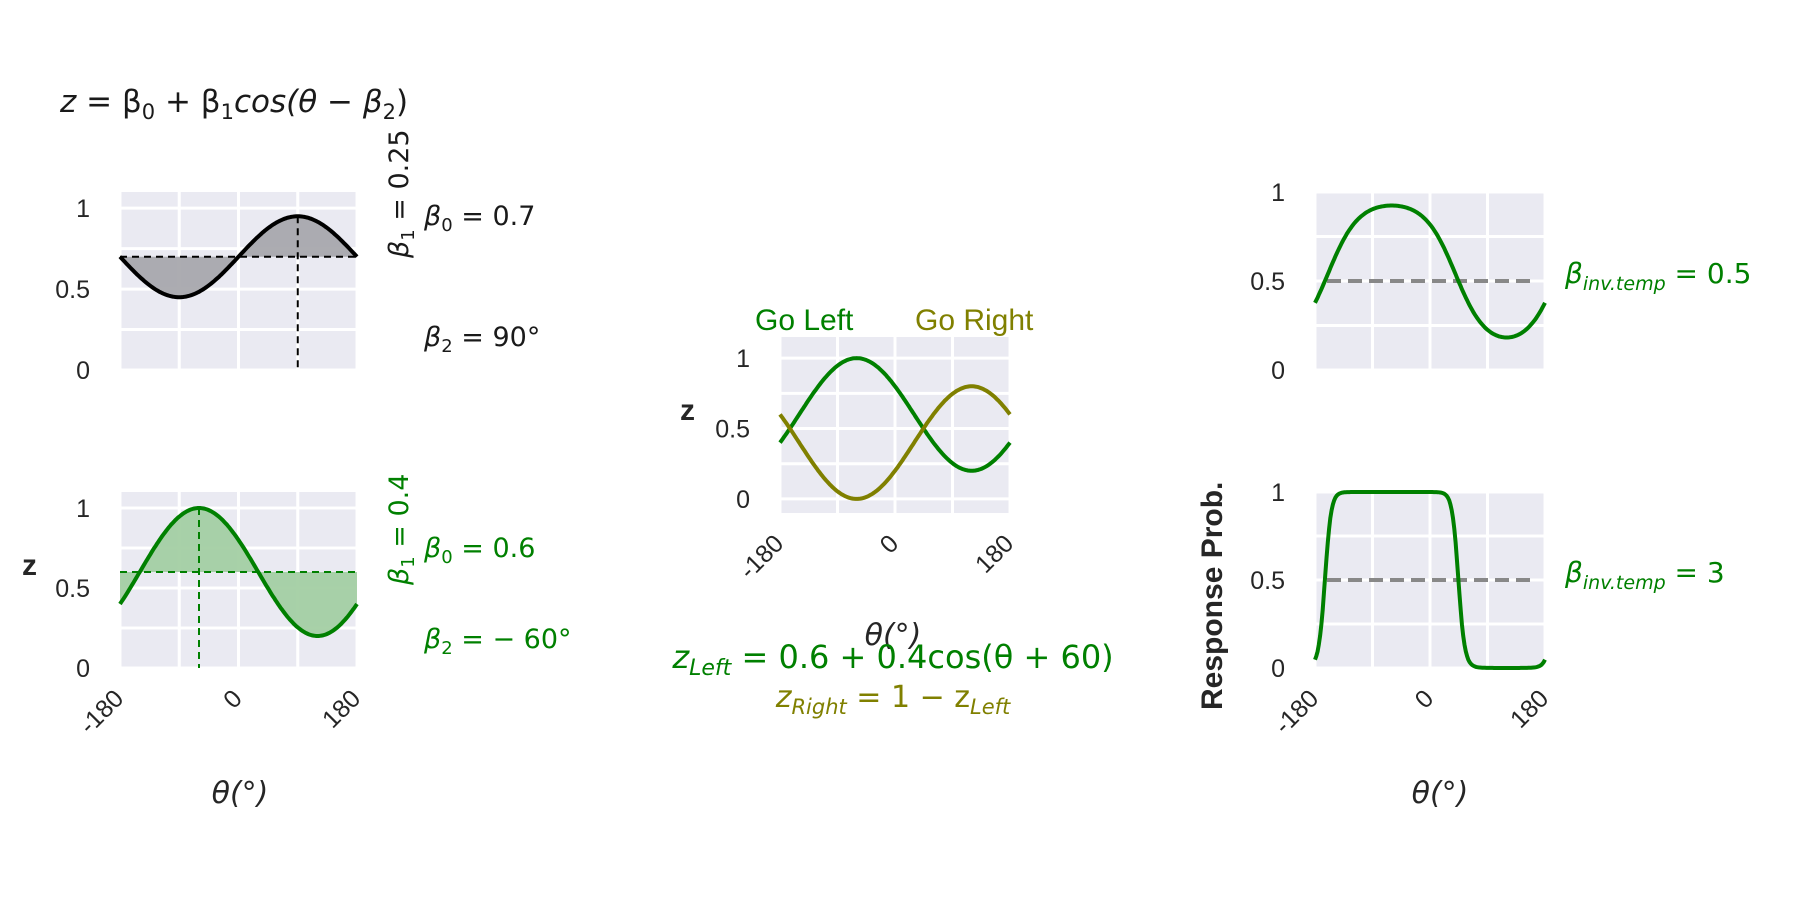 The height and width of the screenshot is (900, 1800). I want to click on b2-label-top: β2 = 90°, so click(481, 339).